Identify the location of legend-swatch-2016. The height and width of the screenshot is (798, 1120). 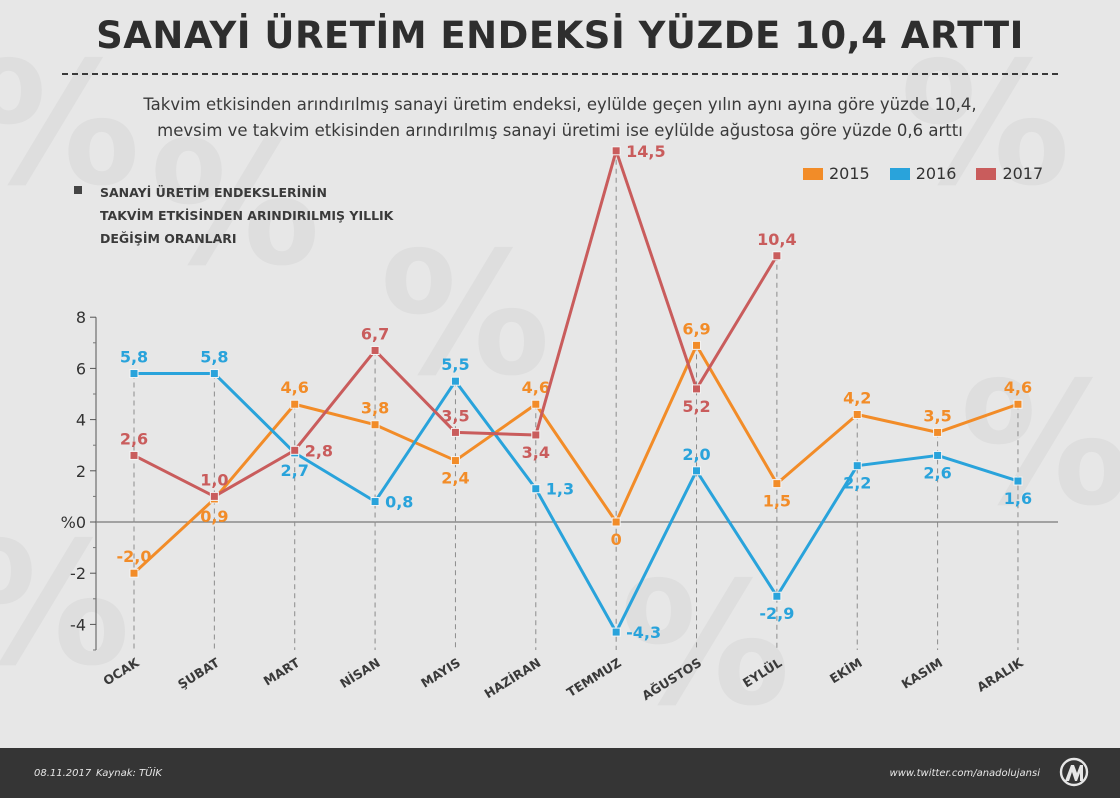
(899, 173).